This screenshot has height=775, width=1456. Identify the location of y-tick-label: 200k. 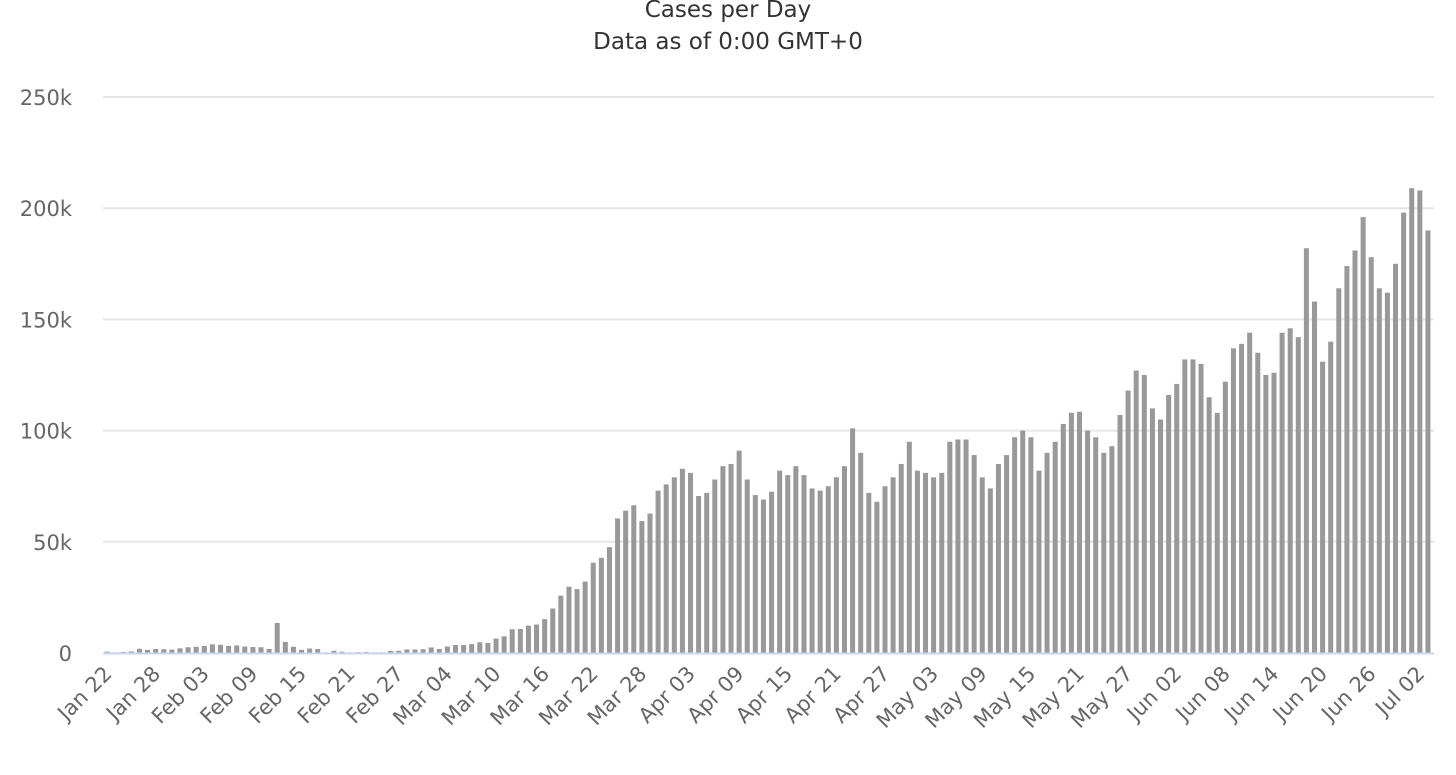
(46, 209).